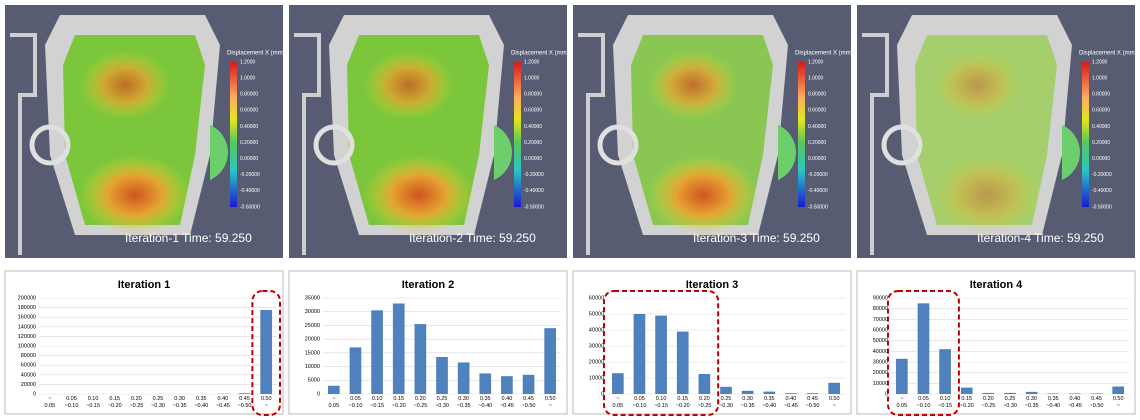 This screenshot has height=420, width=1140. Describe the element at coordinates (428, 285) in the screenshot. I see `chart-title: Iteration 2` at that location.